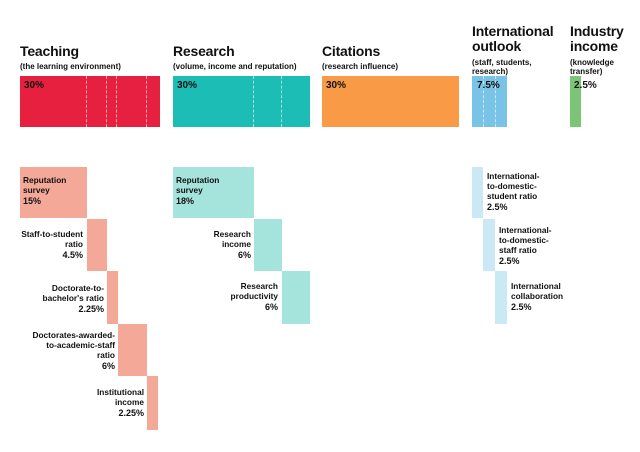  I want to click on international-student-ratio-value: 2.5%, so click(497, 207).